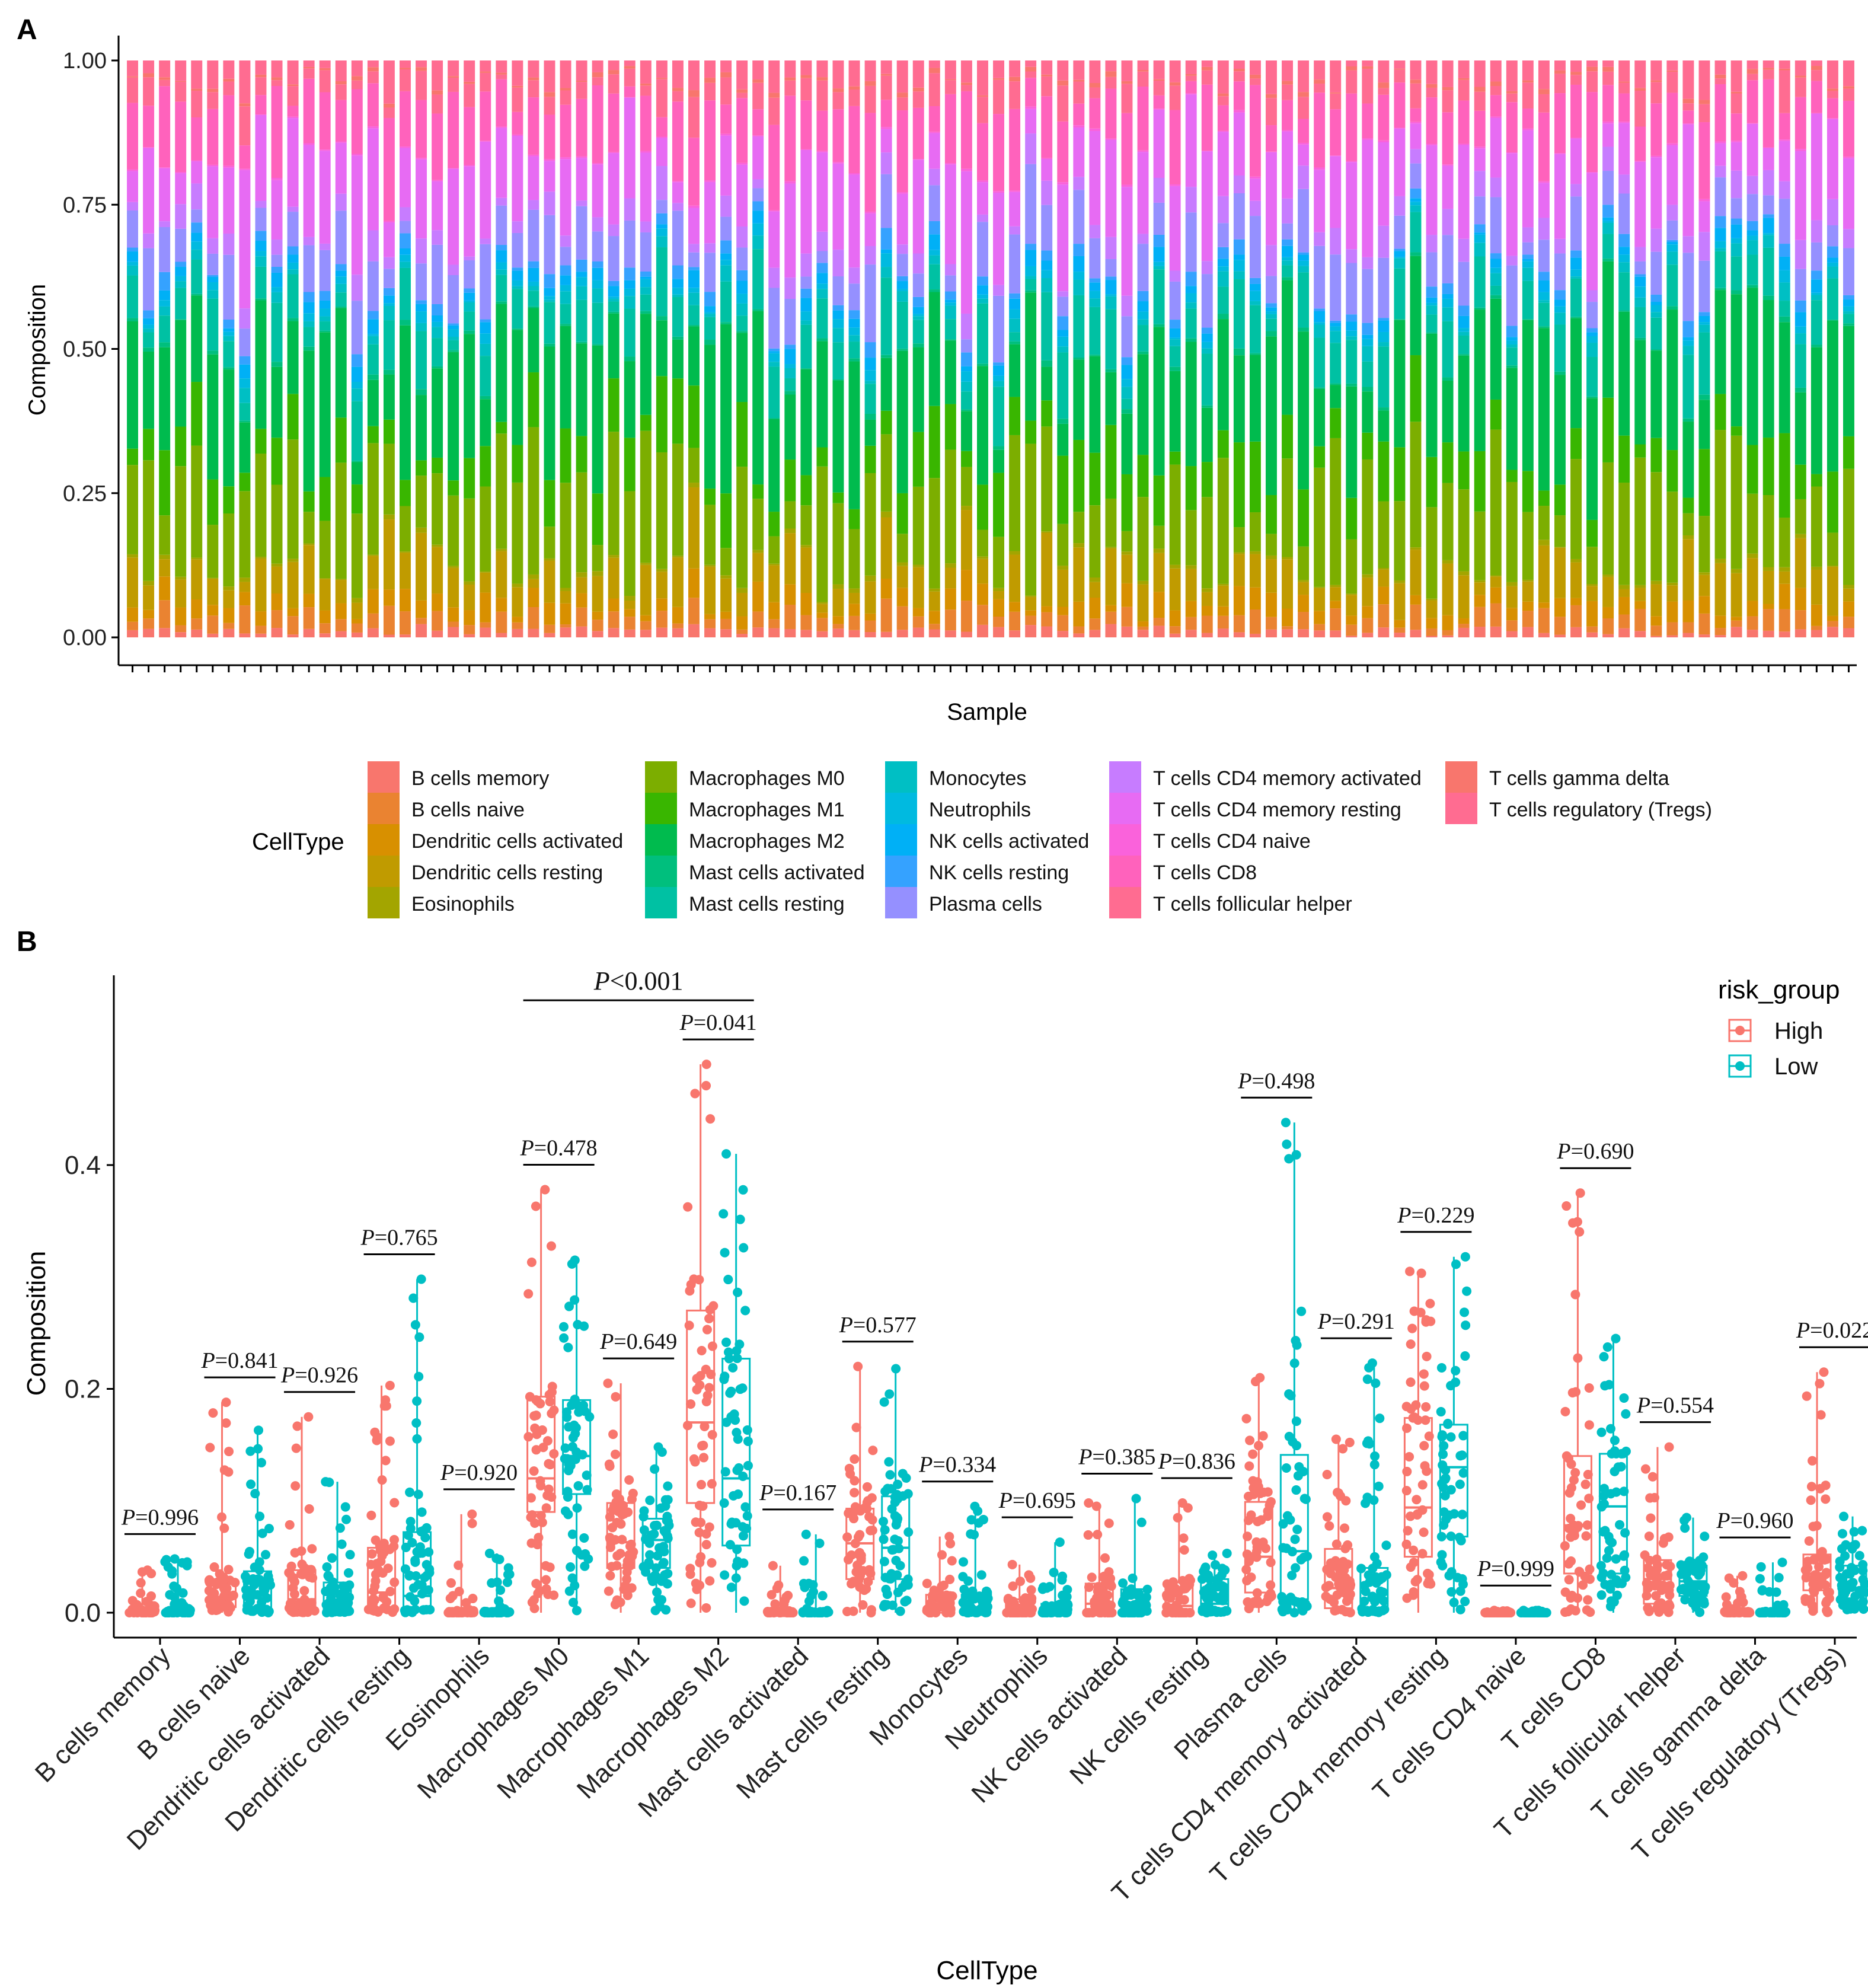 The height and width of the screenshot is (1988, 1868). I want to click on legend-swatch-mast-cells-activated, so click(661, 872).